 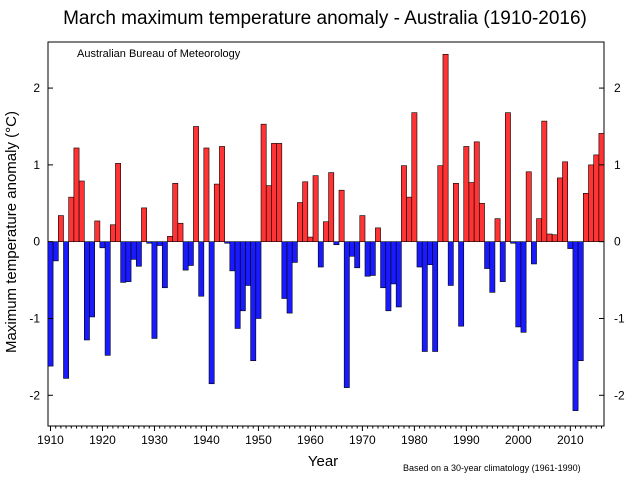 What do you see at coordinates (128, 261) in the screenshot?
I see `bar-1925` at bounding box center [128, 261].